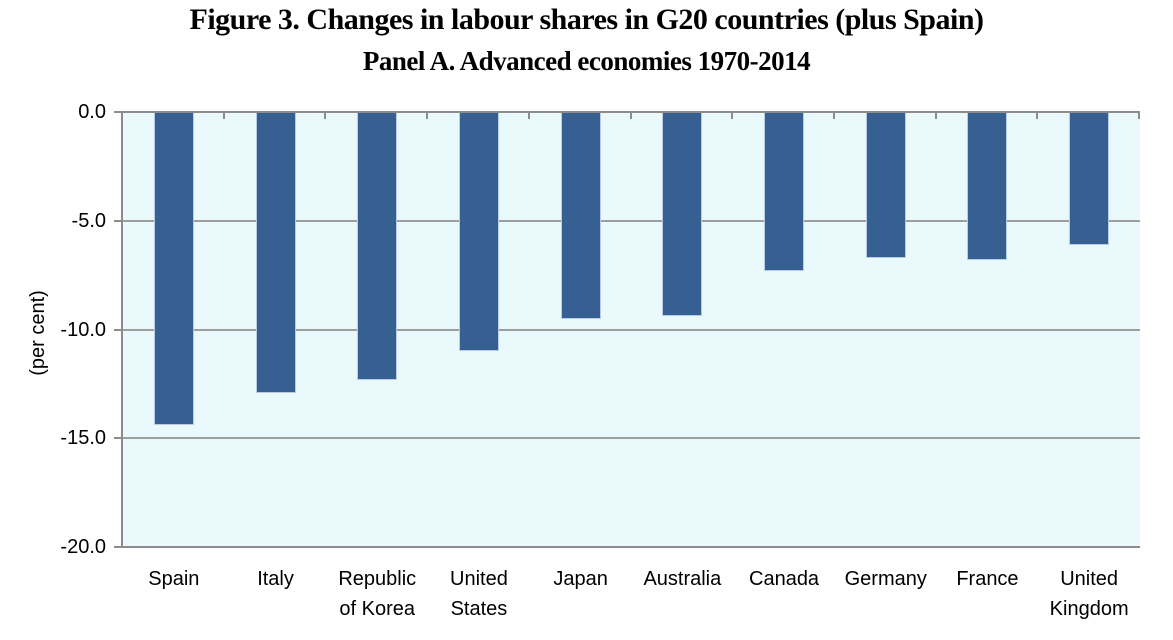 The height and width of the screenshot is (640, 1173). What do you see at coordinates (784, 579) in the screenshot?
I see `x-tick-label: Canada` at bounding box center [784, 579].